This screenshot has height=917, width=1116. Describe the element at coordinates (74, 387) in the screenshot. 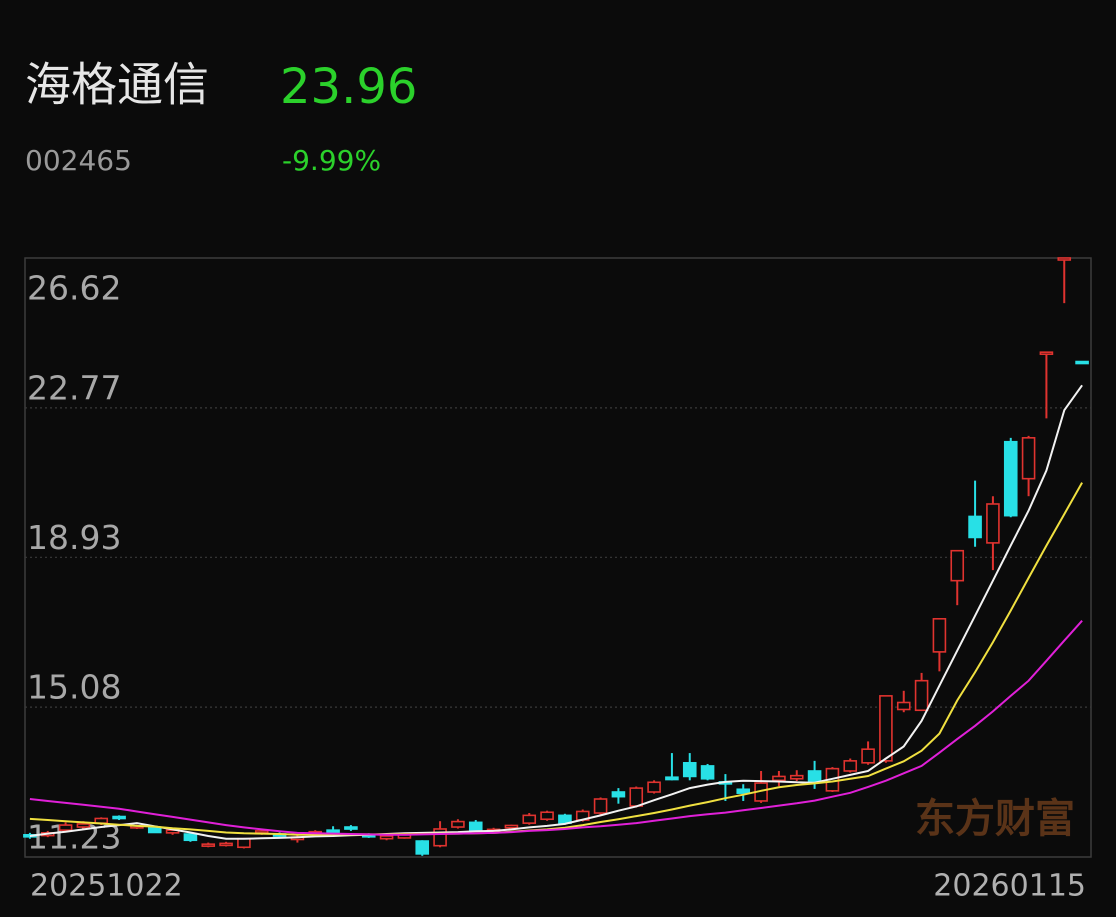

I see `y-tick-label: 22.77` at that location.